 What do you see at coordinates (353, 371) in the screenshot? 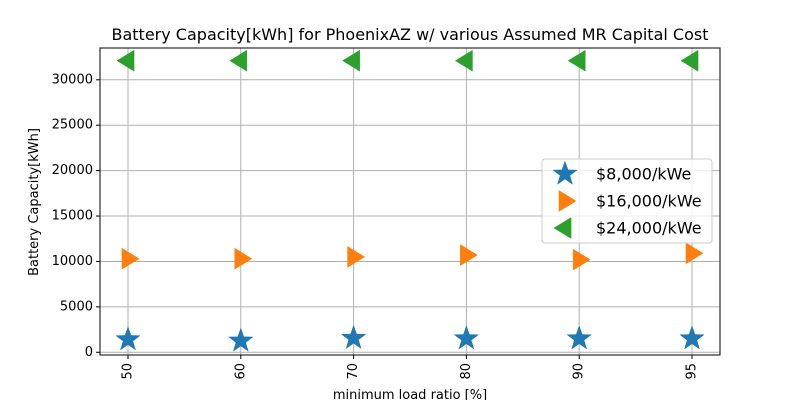
I see `x-tick-label: 70` at bounding box center [353, 371].